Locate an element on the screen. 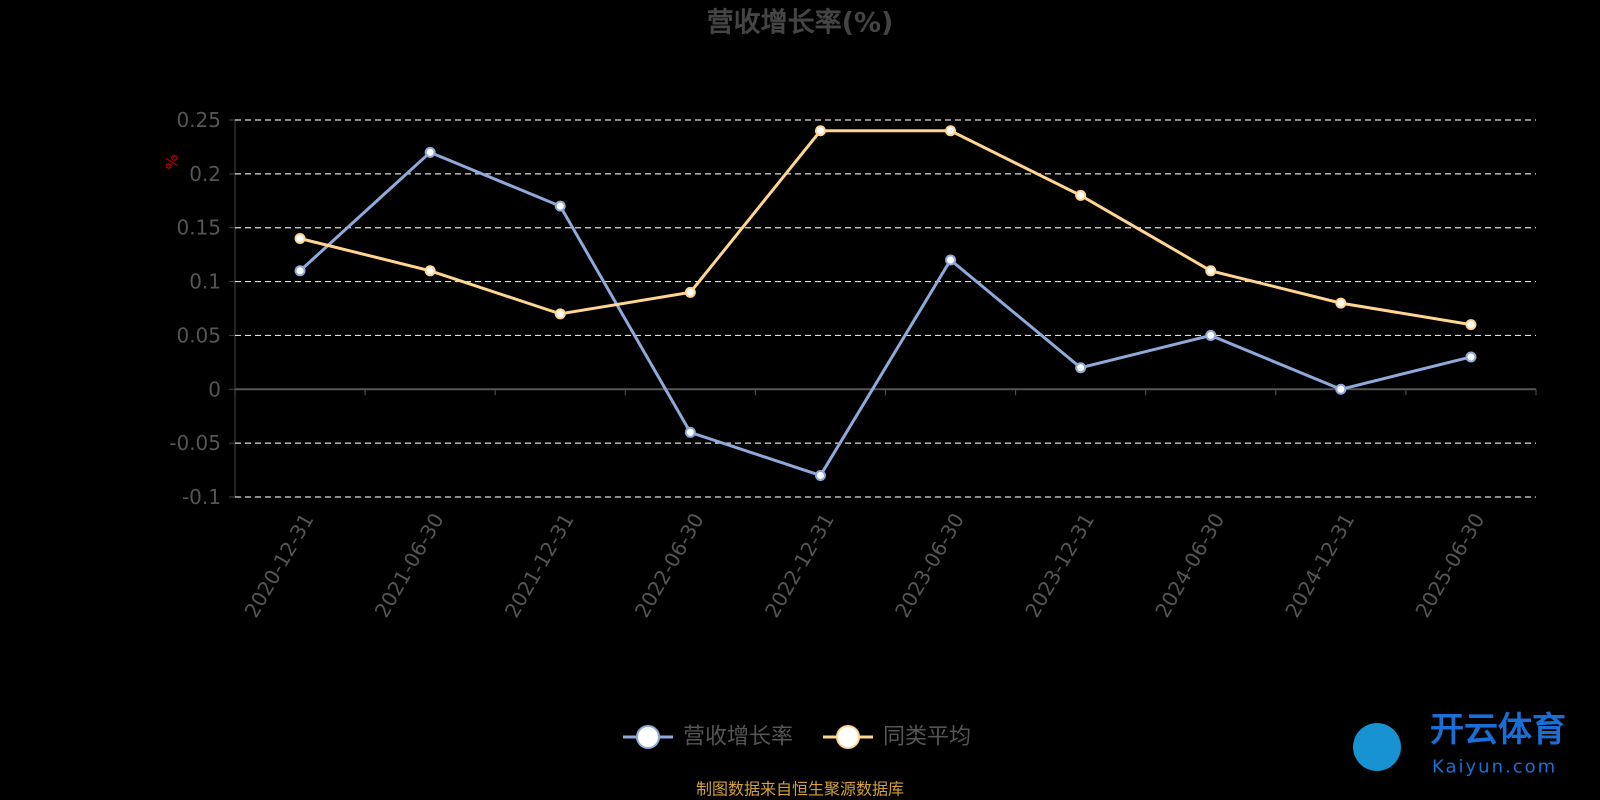  y-tick-label: 0 is located at coordinates (214, 389).